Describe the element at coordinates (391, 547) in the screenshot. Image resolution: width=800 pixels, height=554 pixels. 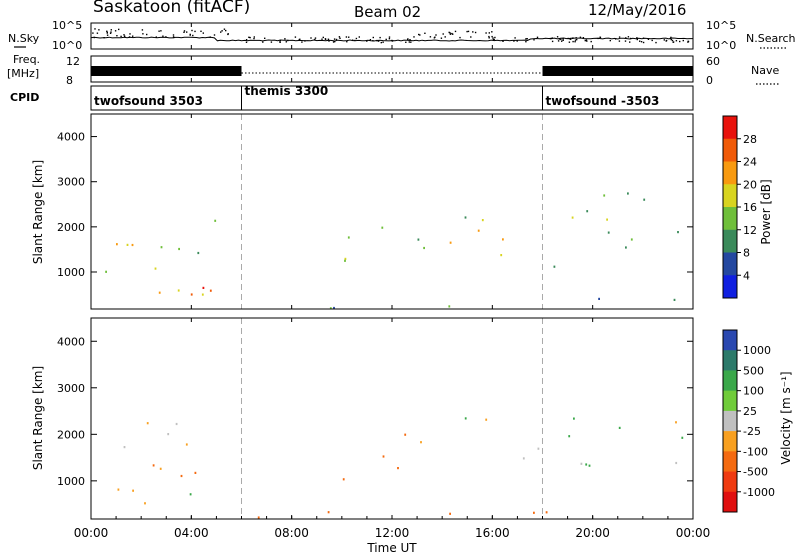
I see `x-axis-label: Time UT` at that location.